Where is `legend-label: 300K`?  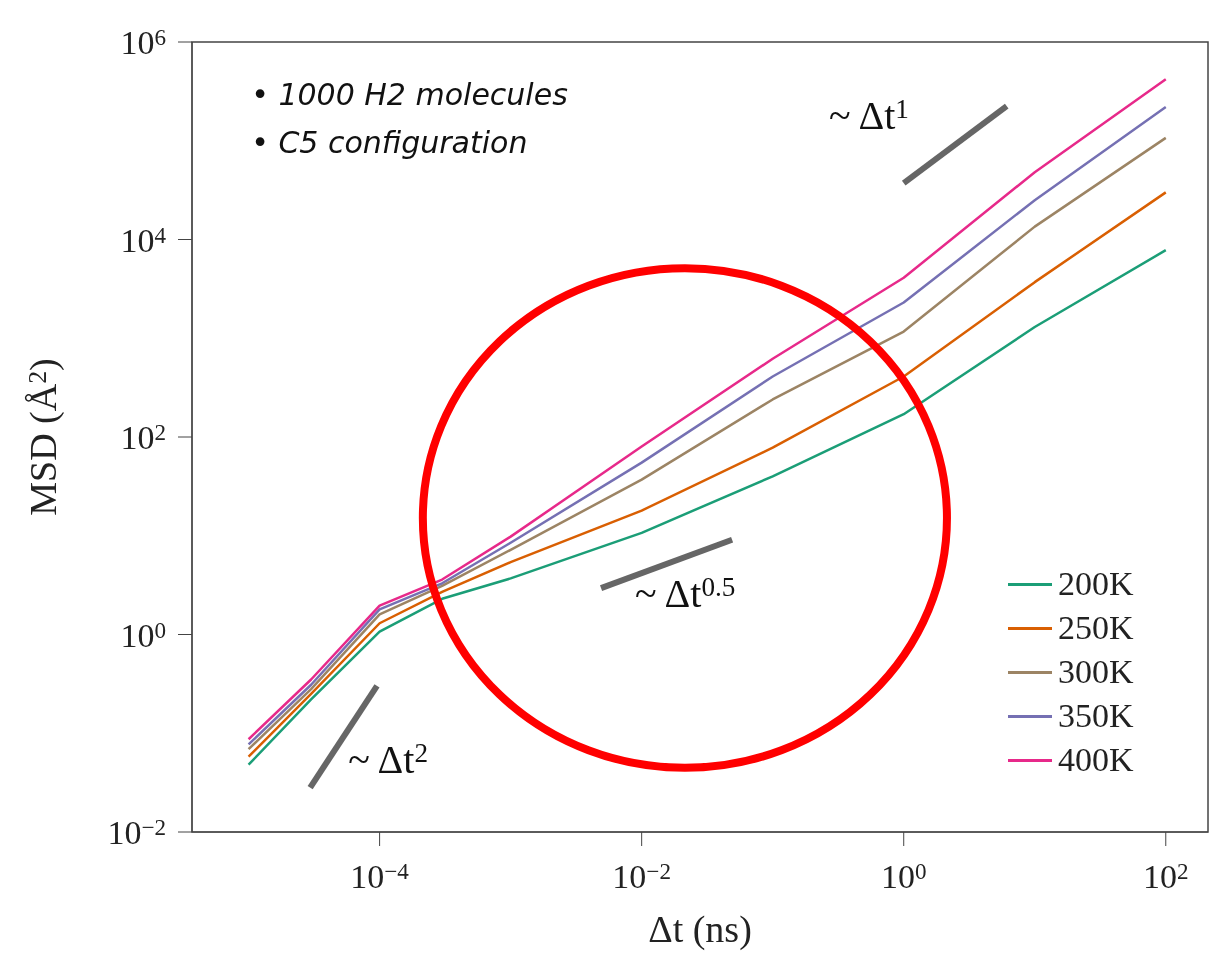
legend-label: 300K is located at coordinates (1096, 672).